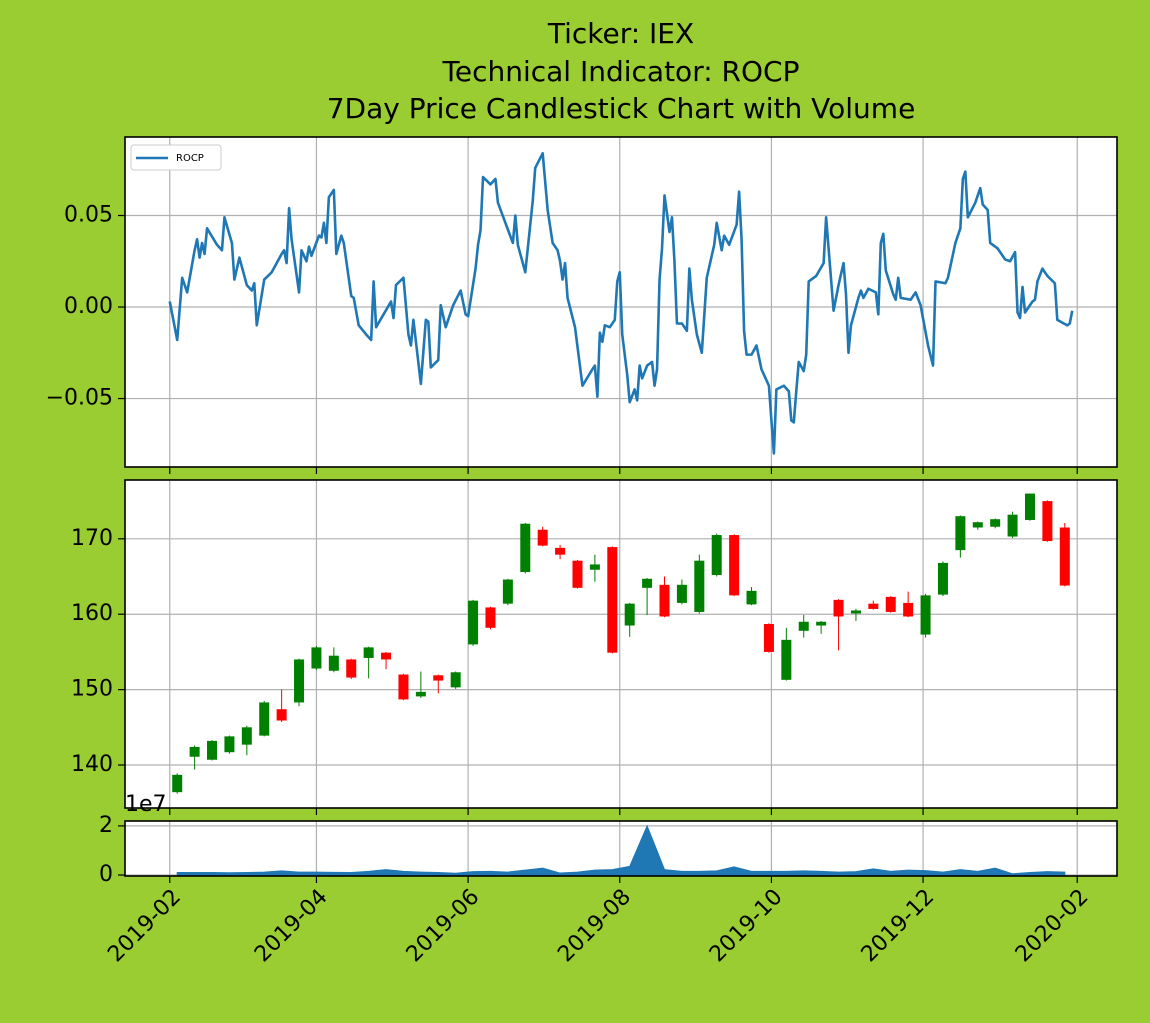 The width and height of the screenshot is (1150, 1023). What do you see at coordinates (190, 158) in the screenshot?
I see `legend-label: ROCP` at bounding box center [190, 158].